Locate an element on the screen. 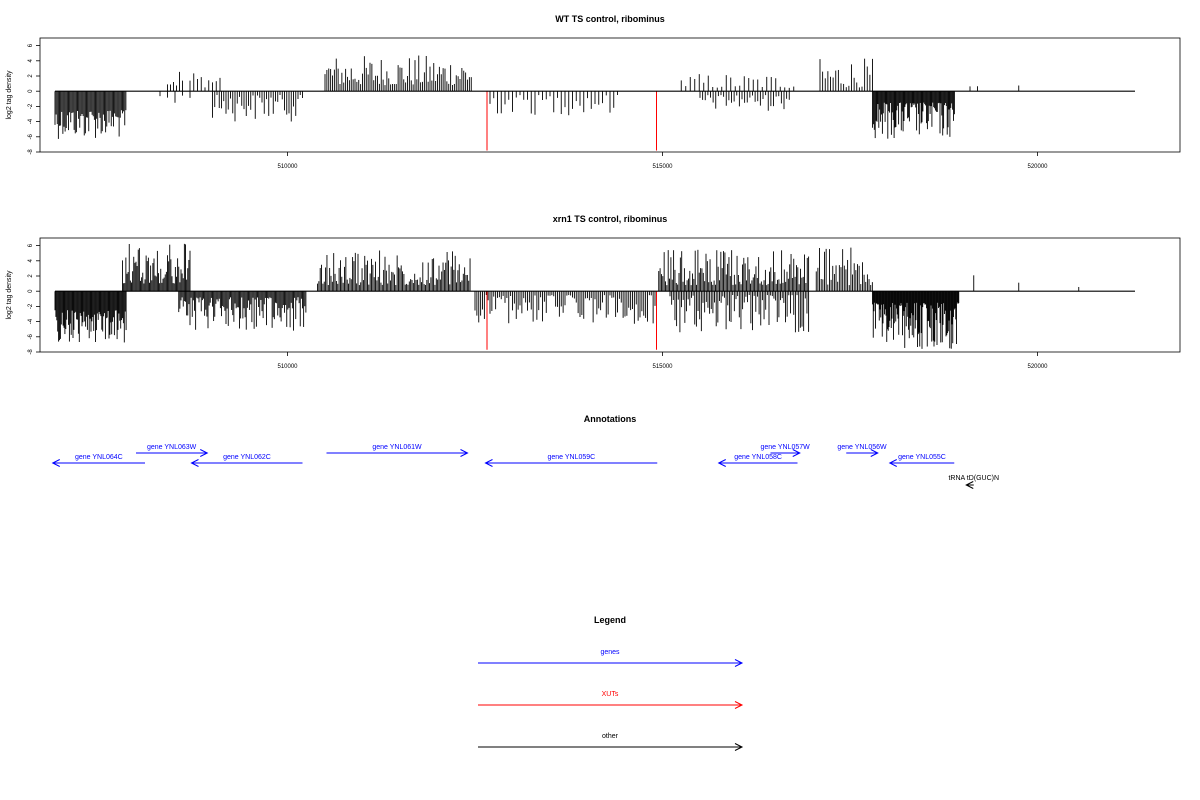 The width and height of the screenshot is (1200, 800). annotation-item: gene YNL059C is located at coordinates (571, 460).